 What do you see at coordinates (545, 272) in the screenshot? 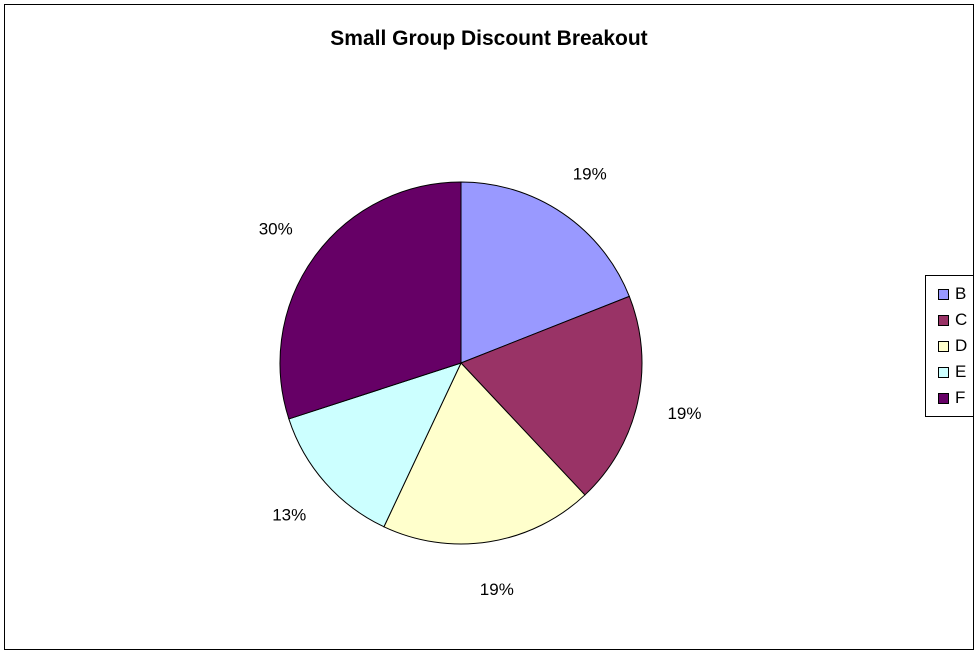
I see `pie-slice-b` at bounding box center [545, 272].